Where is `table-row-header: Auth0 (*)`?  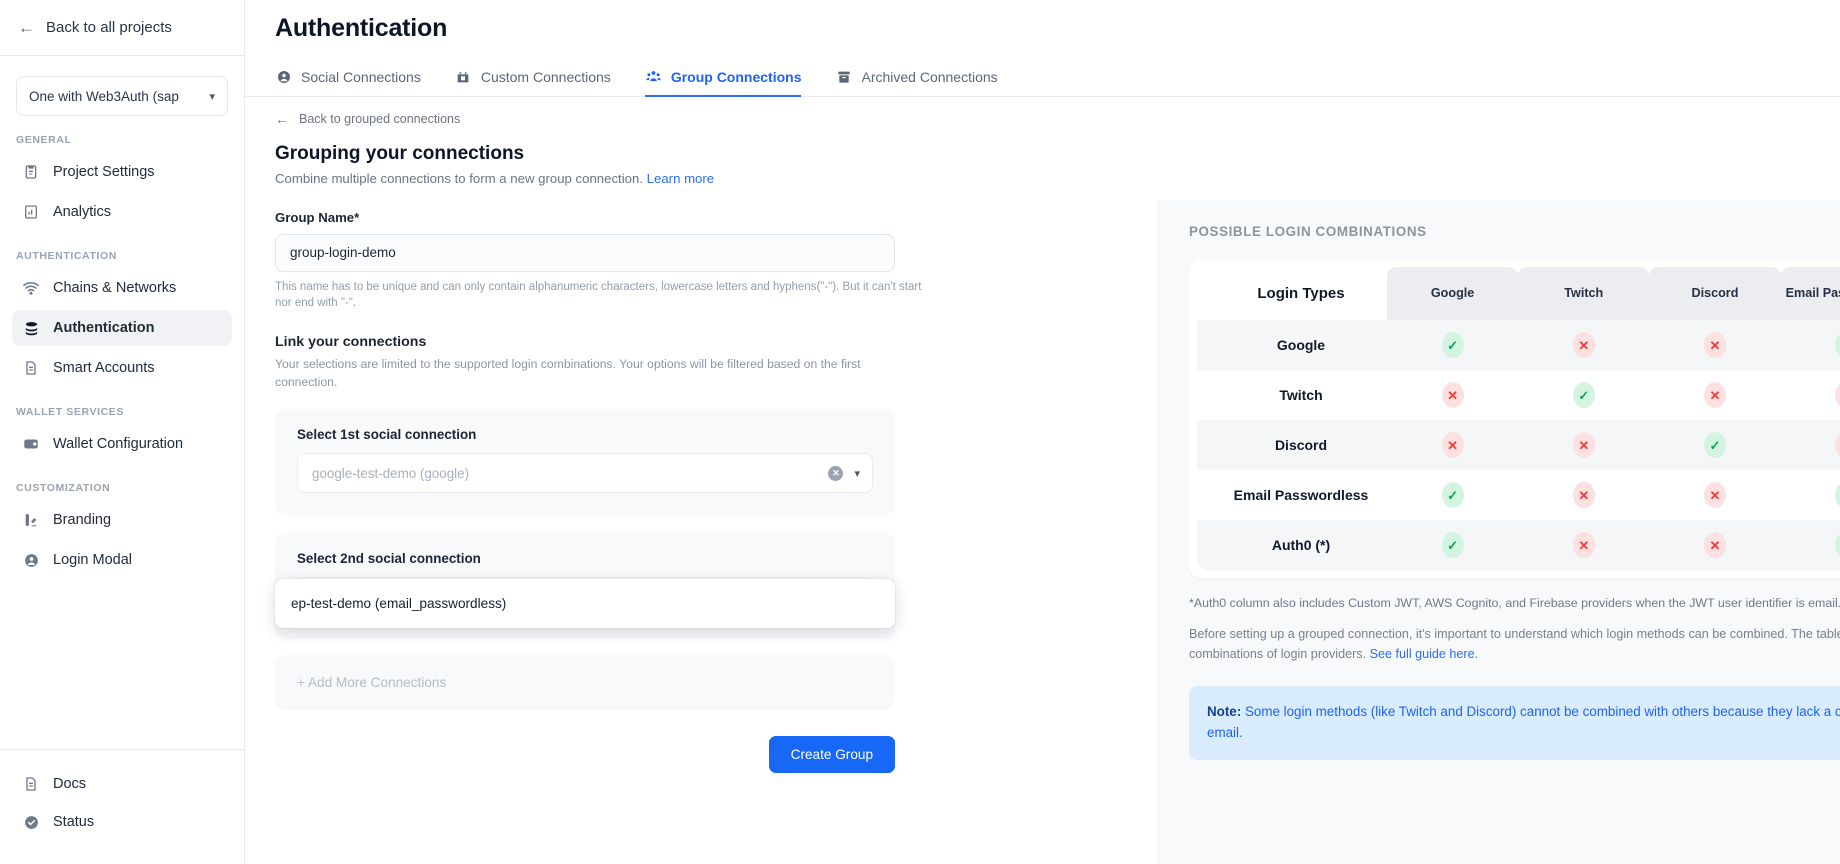
table-row-header: Auth0 (*) is located at coordinates (1292, 545).